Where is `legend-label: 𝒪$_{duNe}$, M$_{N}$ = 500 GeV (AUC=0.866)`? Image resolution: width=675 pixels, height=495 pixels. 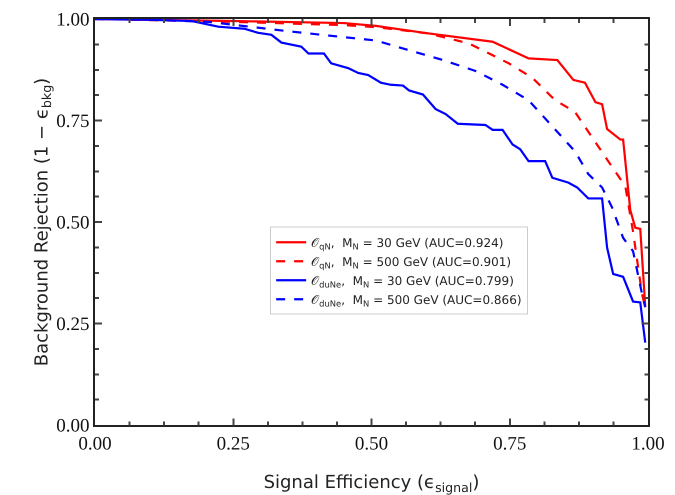 legend-label: 𝒪$_{duNe}$, M$_{N}$ = 500 GeV (AUC=0.866) is located at coordinates (416, 300).